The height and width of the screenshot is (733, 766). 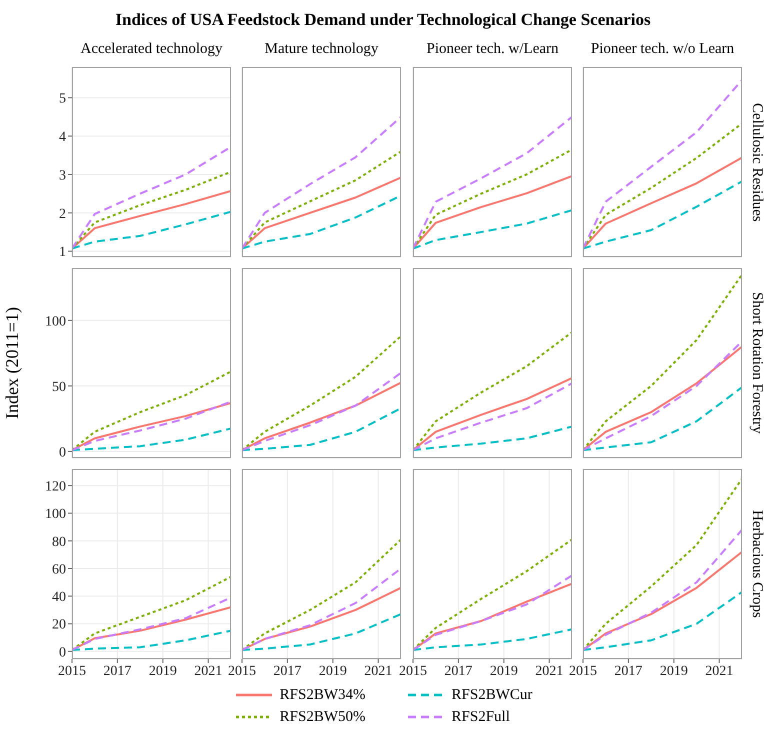 I want to click on legend-label: RFS2BW50%, so click(x=323, y=717).